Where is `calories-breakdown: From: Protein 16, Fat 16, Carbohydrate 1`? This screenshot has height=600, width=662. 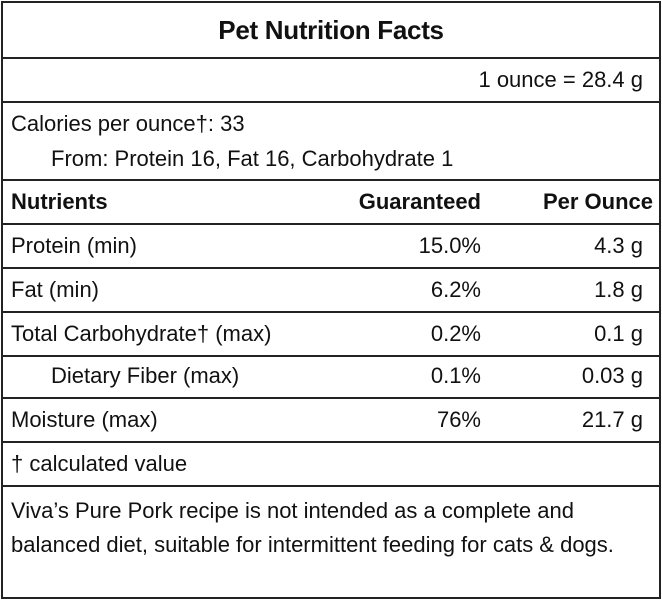
calories-breakdown: From: Protein 16, Fat 16, Carbohydrate 1 is located at coordinates (252, 158).